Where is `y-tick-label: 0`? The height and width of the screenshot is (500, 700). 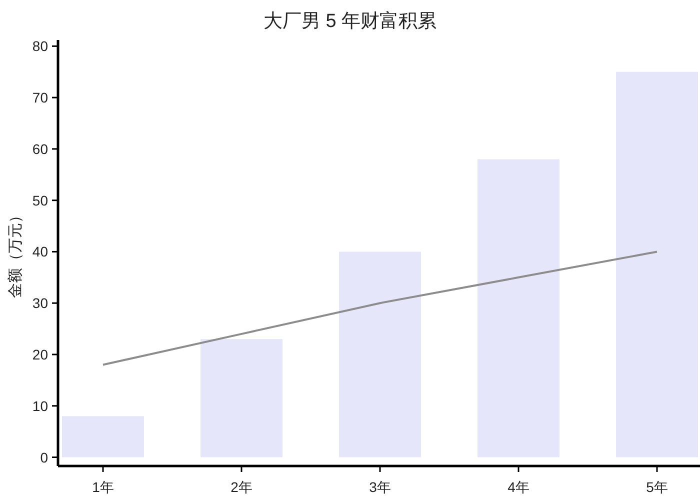 y-tick-label: 0 is located at coordinates (44, 457).